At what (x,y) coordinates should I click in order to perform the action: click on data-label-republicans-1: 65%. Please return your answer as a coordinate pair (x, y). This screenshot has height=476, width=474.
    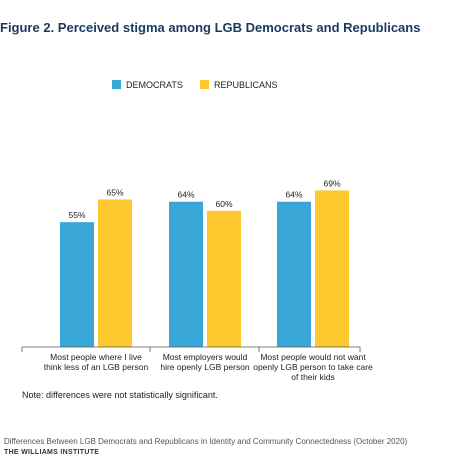
    Looking at the image, I should click on (114, 192).